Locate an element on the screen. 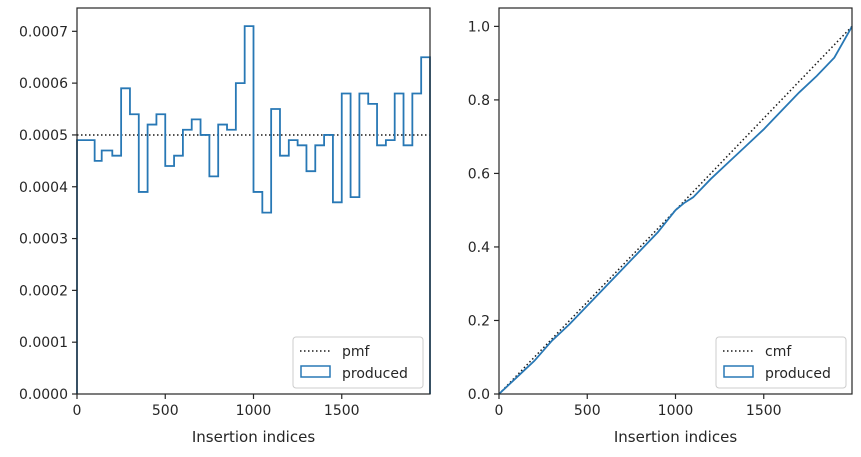 The width and height of the screenshot is (861, 457). cmf-y-tick-label: 0.4 is located at coordinates (479, 248).